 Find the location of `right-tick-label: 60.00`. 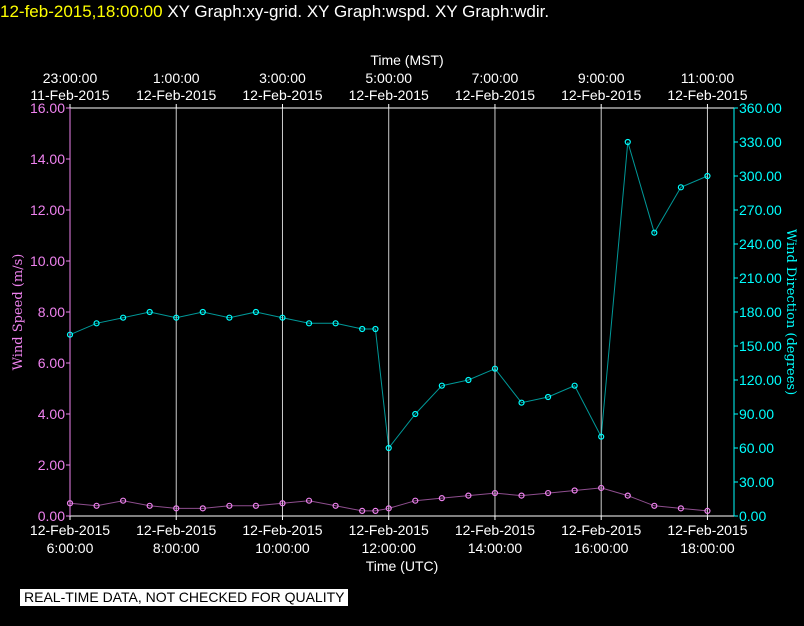

right-tick-label: 60.00 is located at coordinates (756, 448).